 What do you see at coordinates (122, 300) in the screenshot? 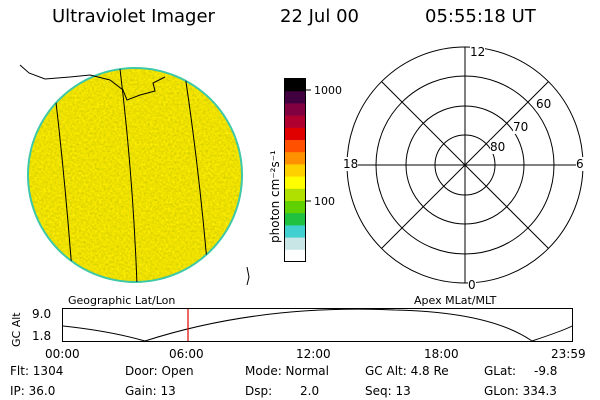
I see `geo-panel-label: Geographic Lat/Lon` at bounding box center [122, 300].